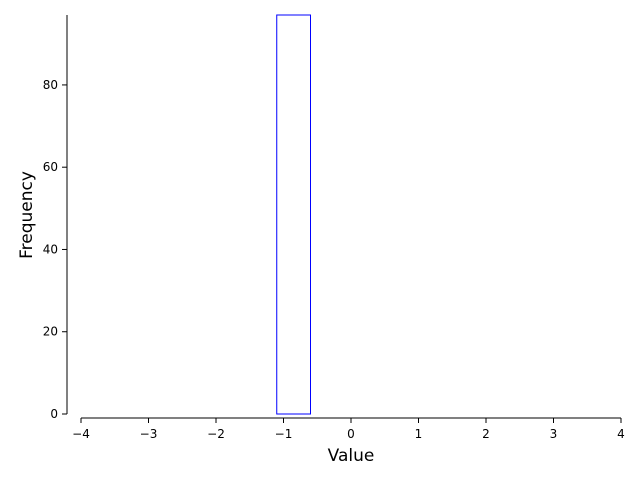 This screenshot has width=640, height=480. Describe the element at coordinates (50, 167) in the screenshot. I see `y-tick-label: 60` at that location.